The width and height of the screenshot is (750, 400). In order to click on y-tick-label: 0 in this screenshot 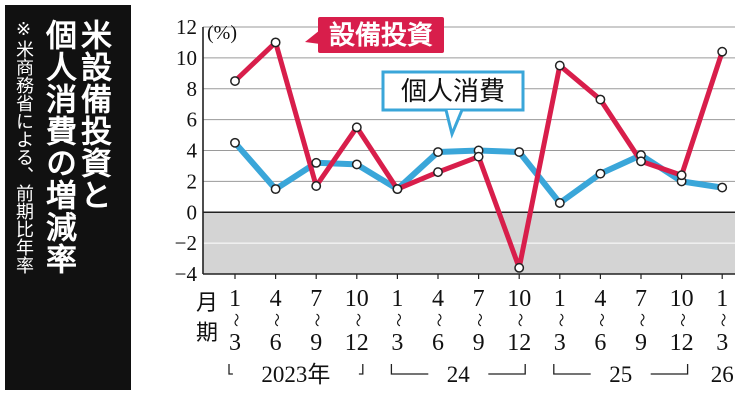, I will do `click(192, 212)`.